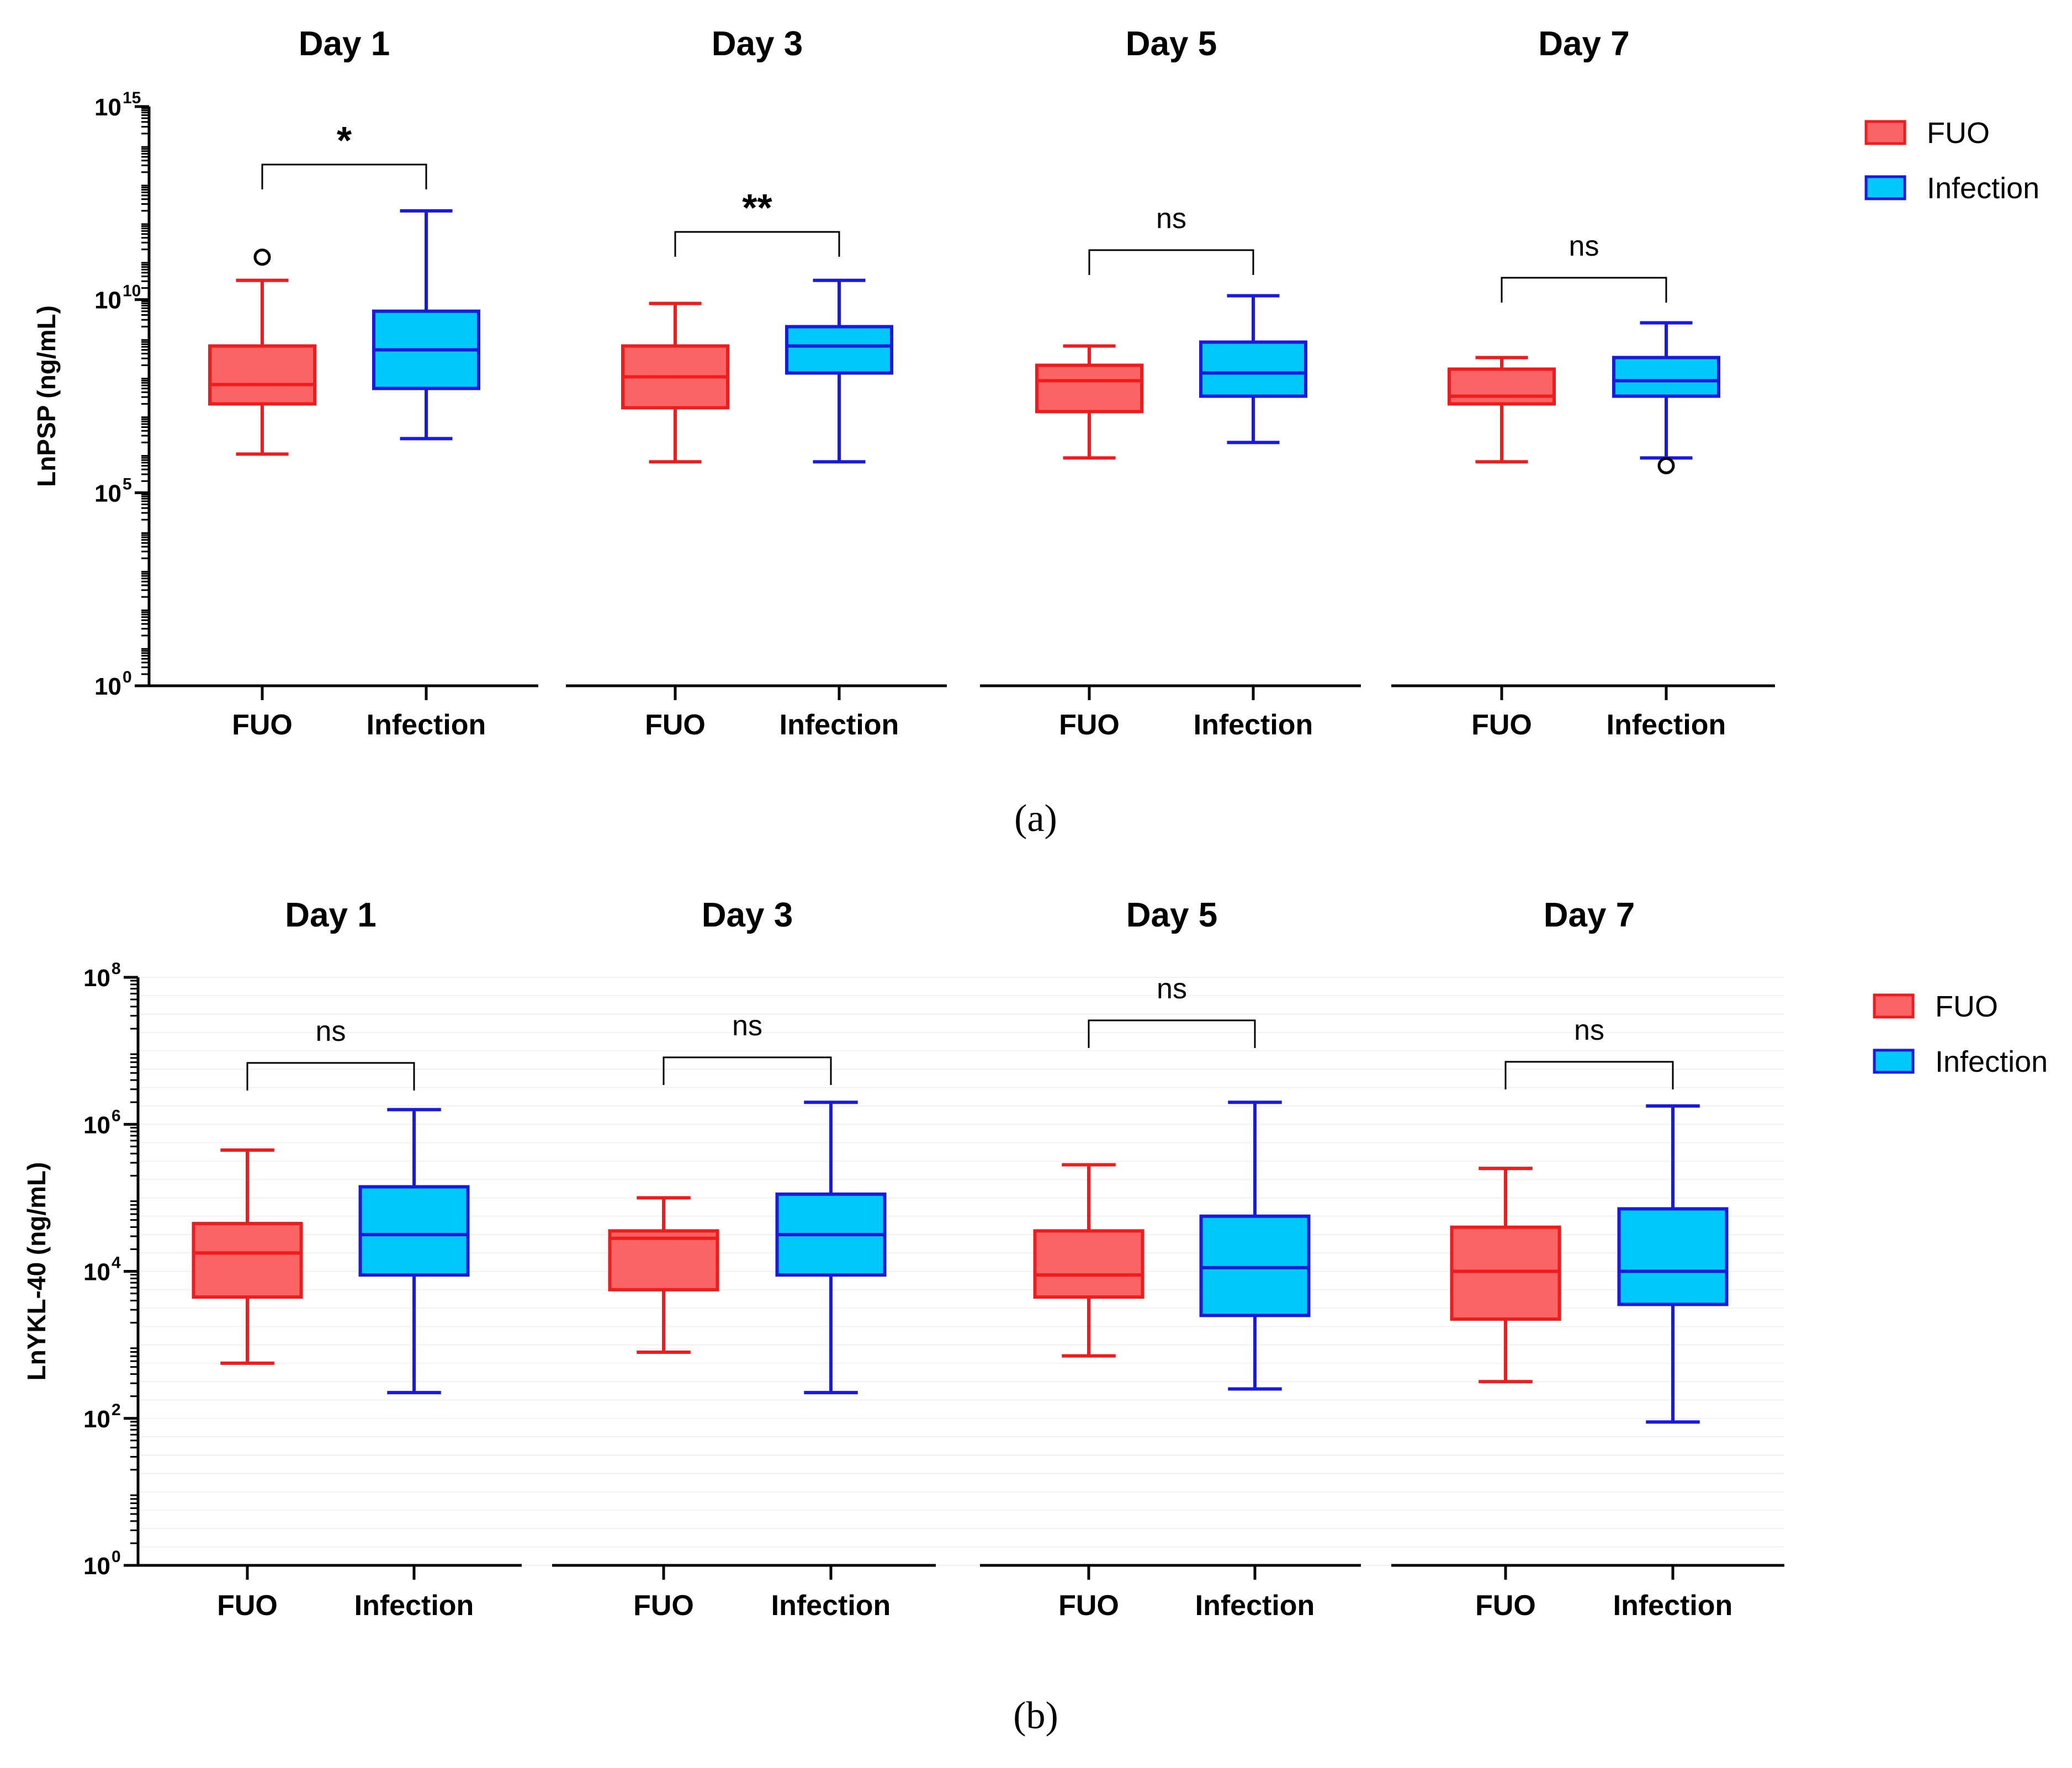 The height and width of the screenshot is (1768, 2072). Describe the element at coordinates (116, 969) in the screenshot. I see `y-tick-exponent: 8` at that location.